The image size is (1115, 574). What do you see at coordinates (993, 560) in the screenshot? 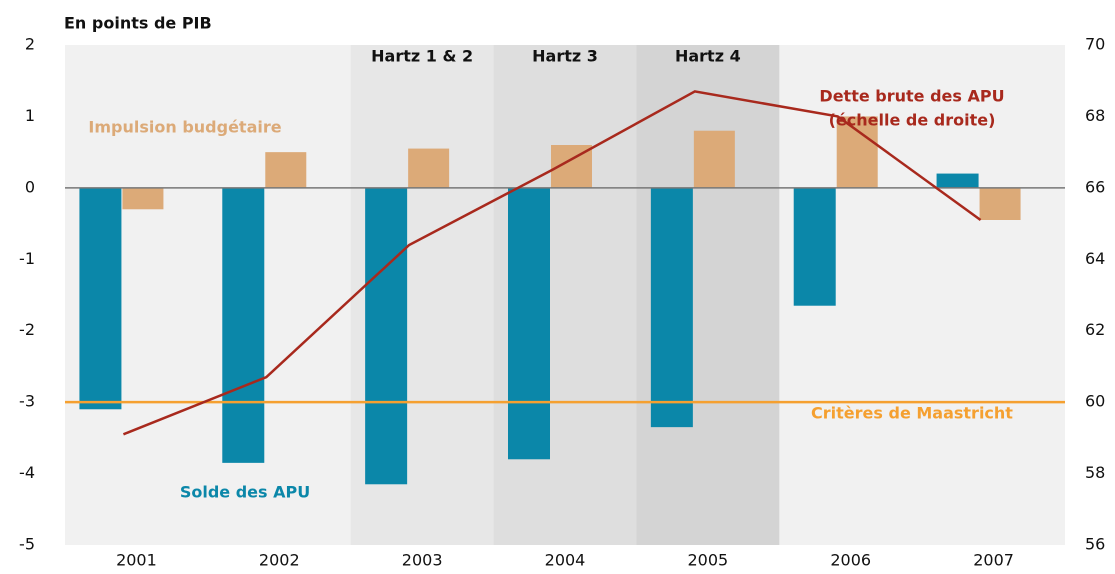
I see `x-tick-label: 2007` at bounding box center [993, 560].